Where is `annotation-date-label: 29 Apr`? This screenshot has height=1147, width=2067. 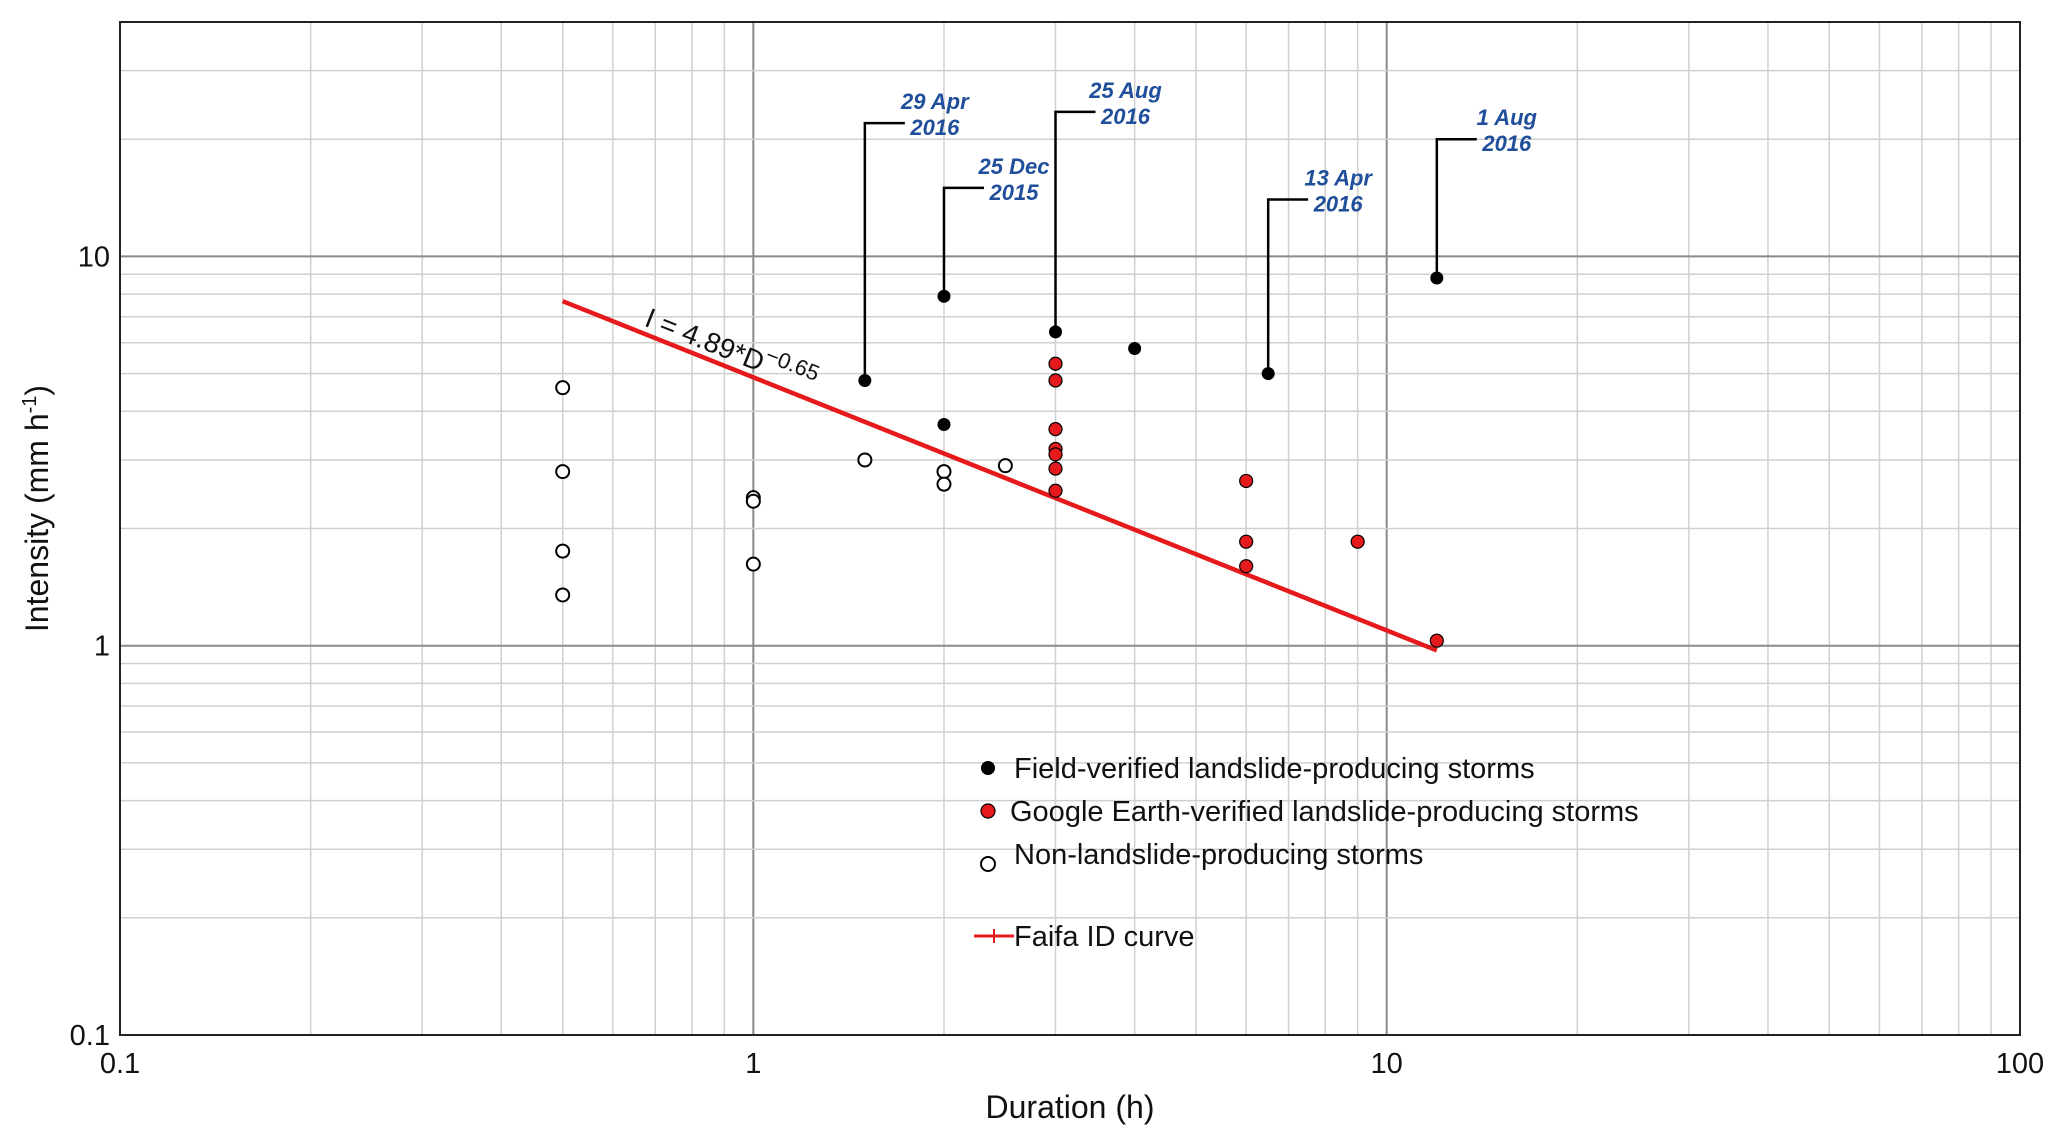 annotation-date-label: 29 Apr is located at coordinates (935, 101).